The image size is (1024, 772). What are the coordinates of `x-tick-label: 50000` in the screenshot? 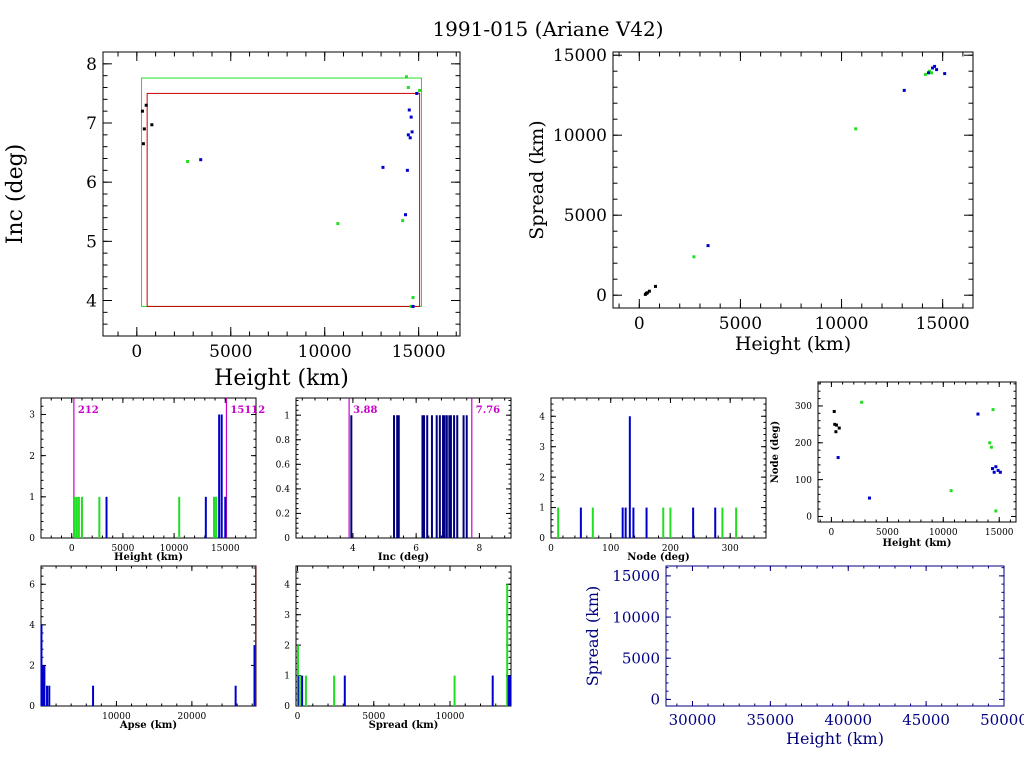 It's located at (1002, 720).